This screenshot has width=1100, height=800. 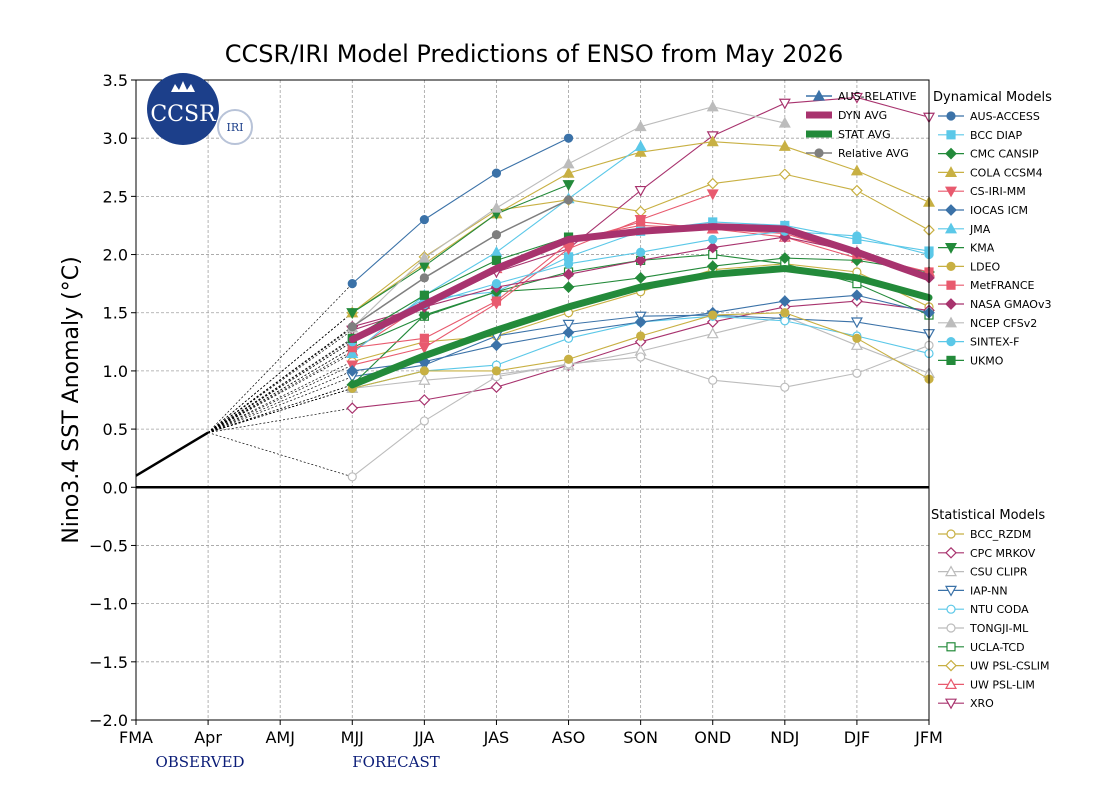 I want to click on legend-entry-dyn-avg: DYN AVG, so click(x=846, y=115).